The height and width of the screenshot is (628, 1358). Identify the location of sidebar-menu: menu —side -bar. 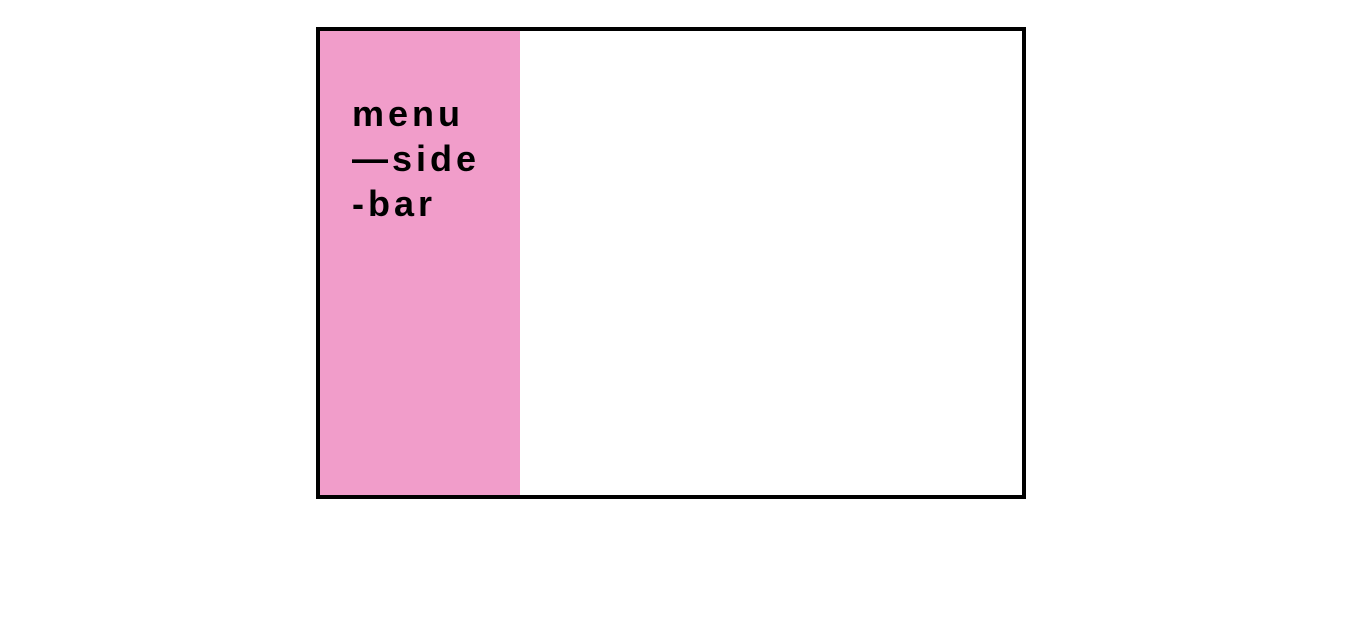
(420, 263).